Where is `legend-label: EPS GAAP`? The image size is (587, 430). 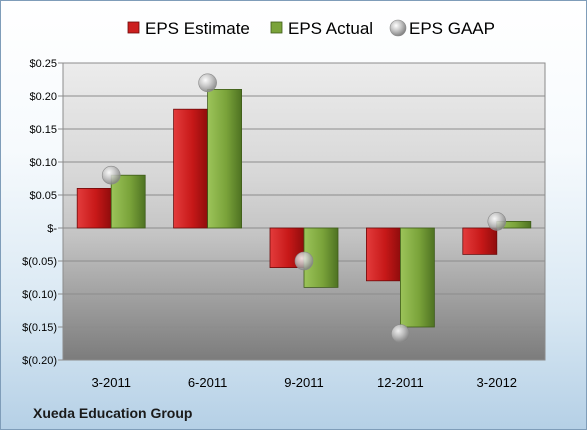
legend-label: EPS GAAP is located at coordinates (452, 28).